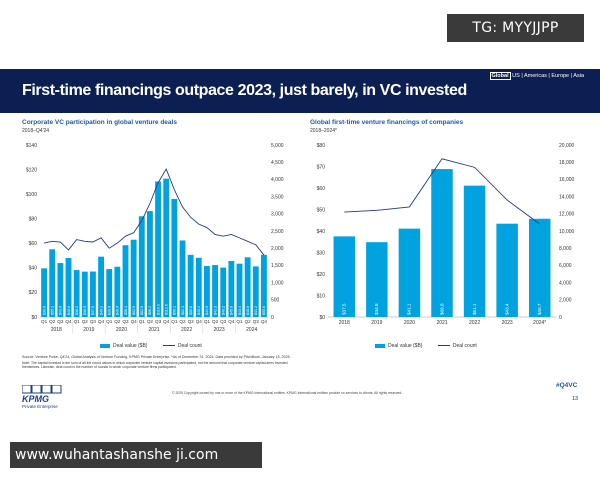 This screenshot has width=600, height=480. I want to click on y-right-tick-label: 14,000, so click(567, 197).